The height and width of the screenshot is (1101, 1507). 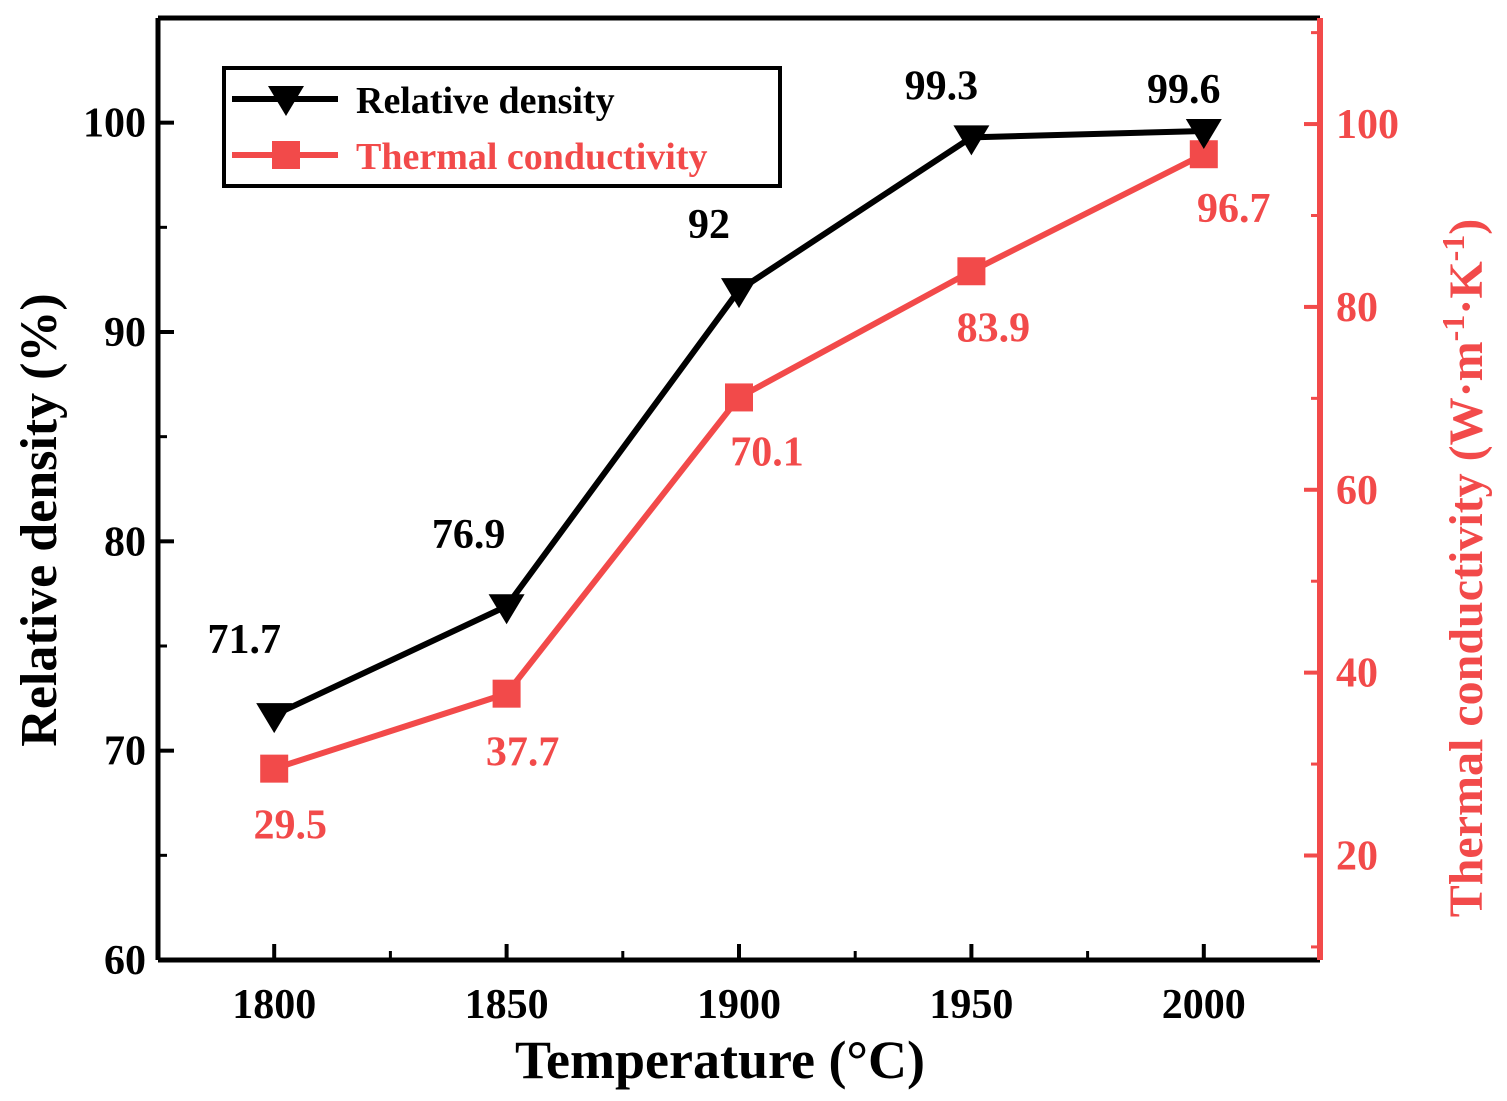 I want to click on legend-label-relative-density: Relative density, so click(x=485, y=101).